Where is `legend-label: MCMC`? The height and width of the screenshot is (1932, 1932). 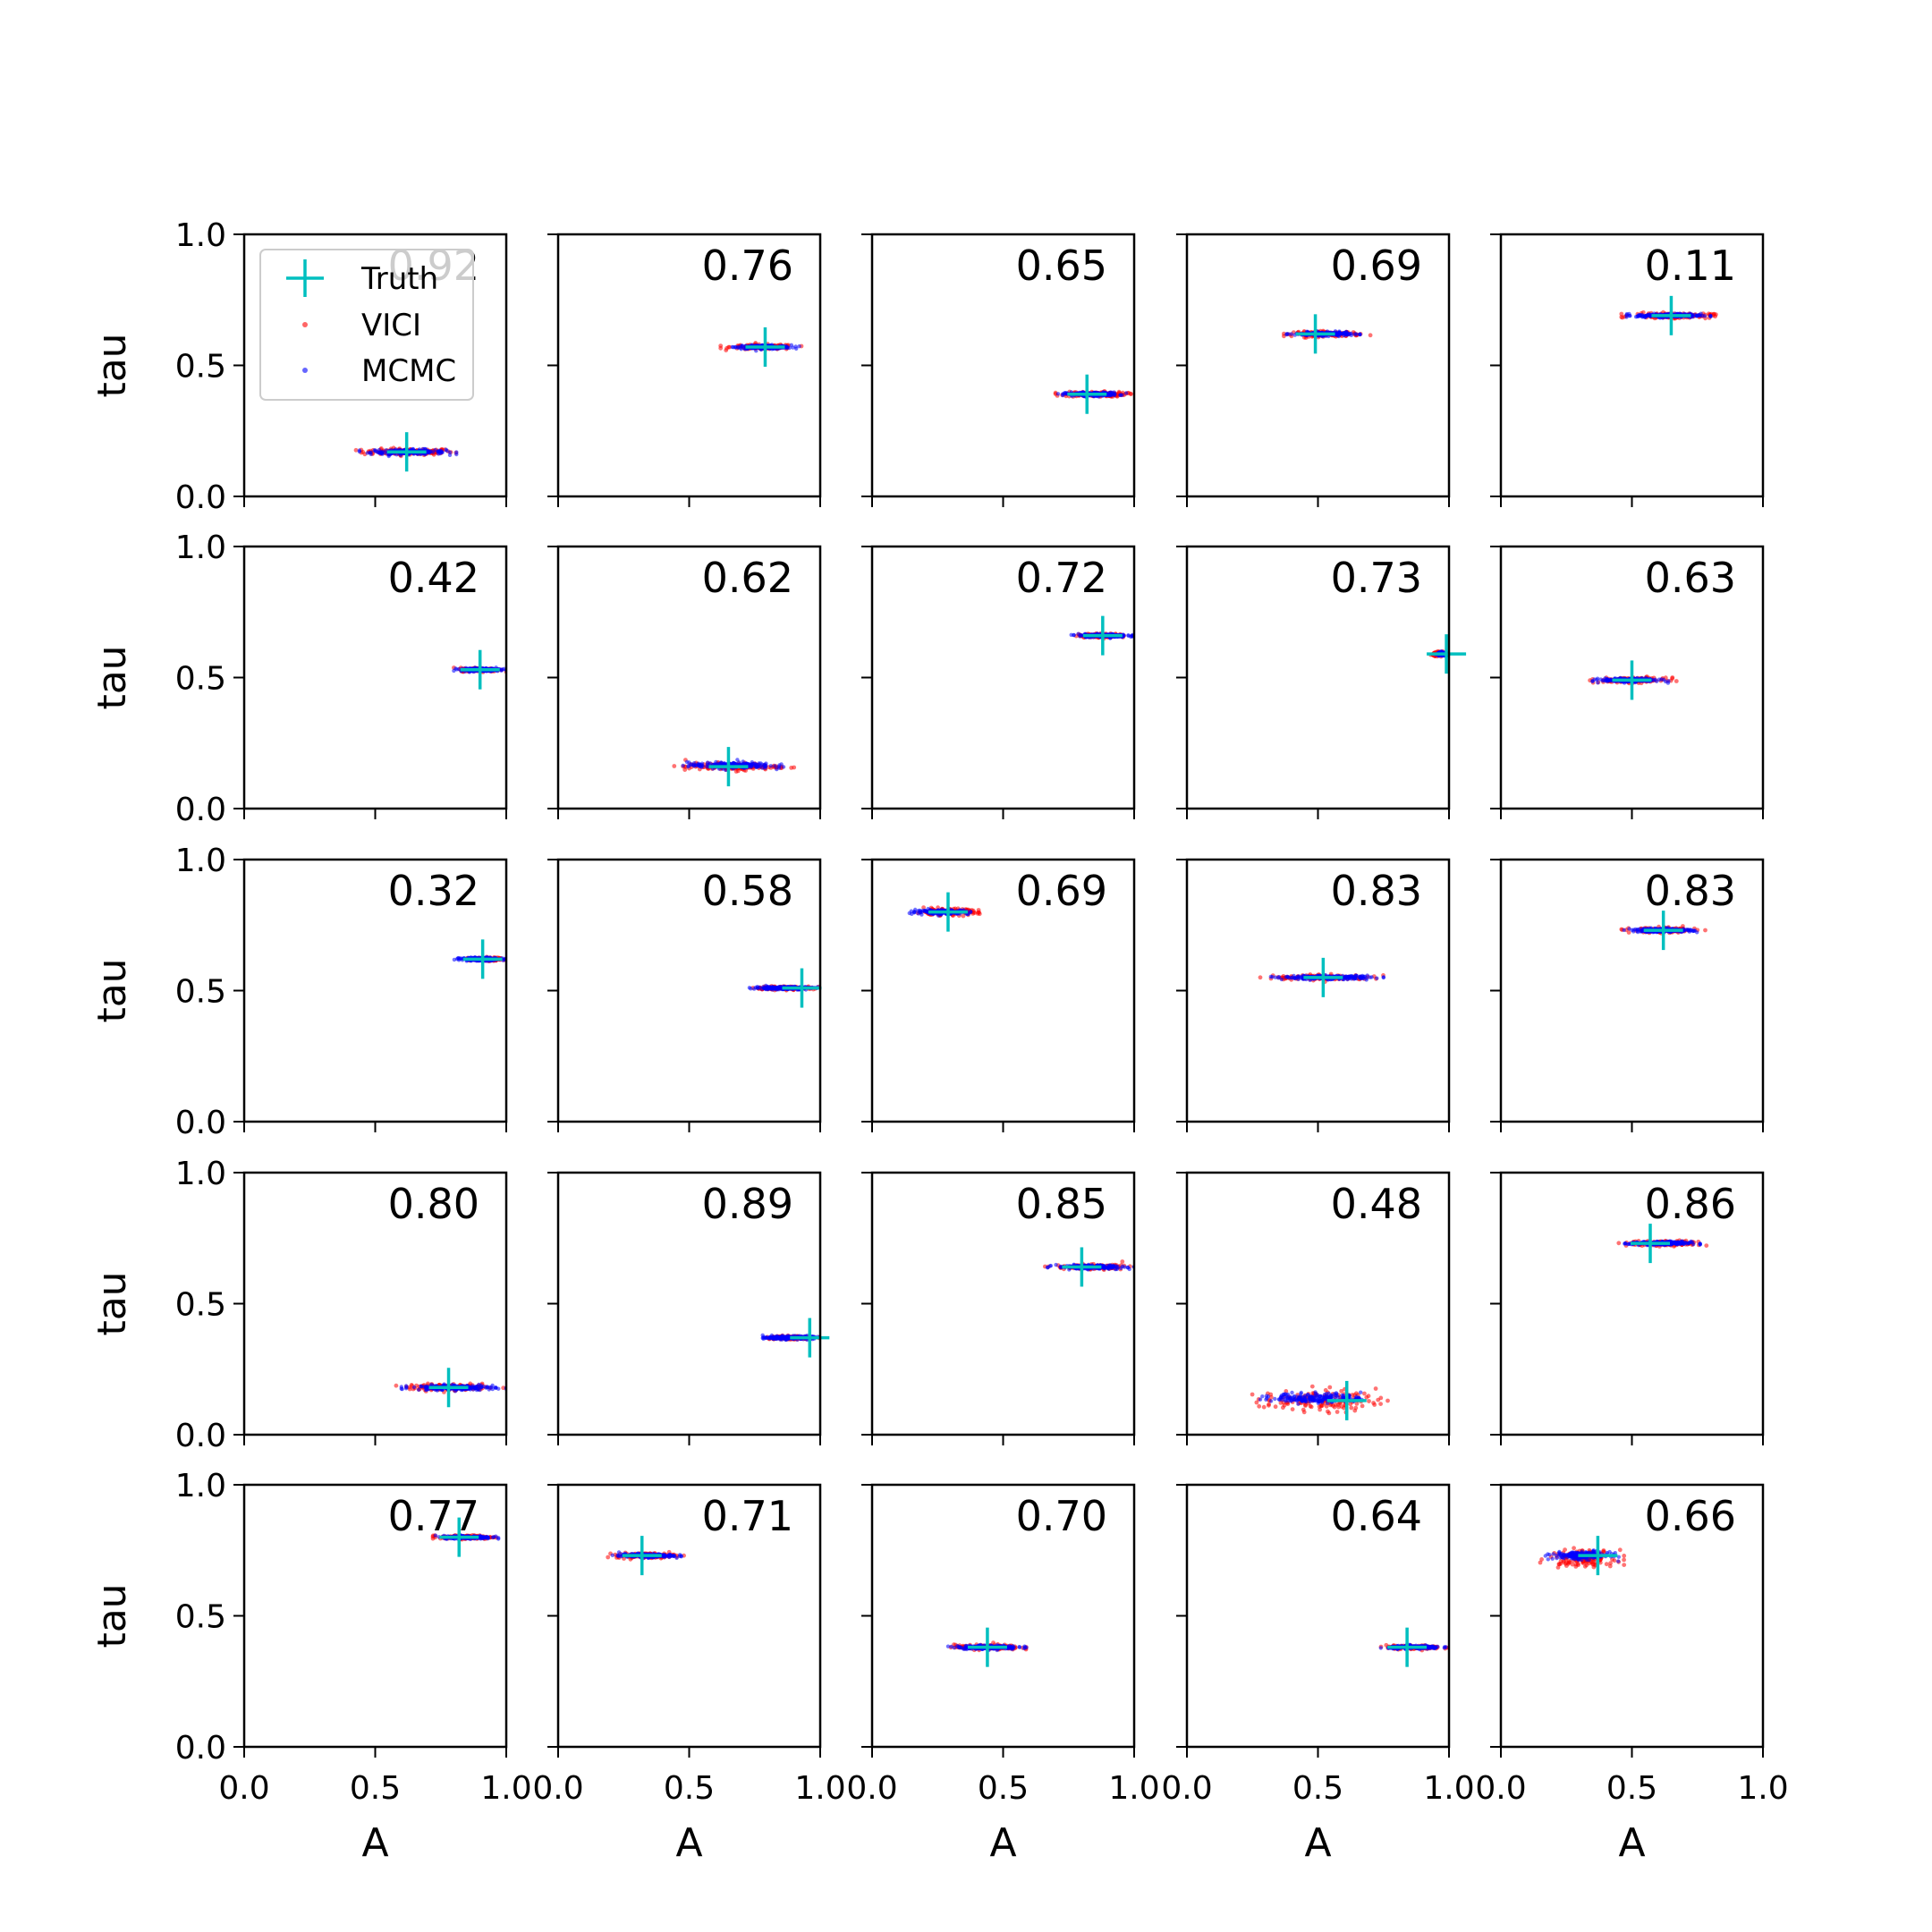 legend-label: MCMC is located at coordinates (408, 371).